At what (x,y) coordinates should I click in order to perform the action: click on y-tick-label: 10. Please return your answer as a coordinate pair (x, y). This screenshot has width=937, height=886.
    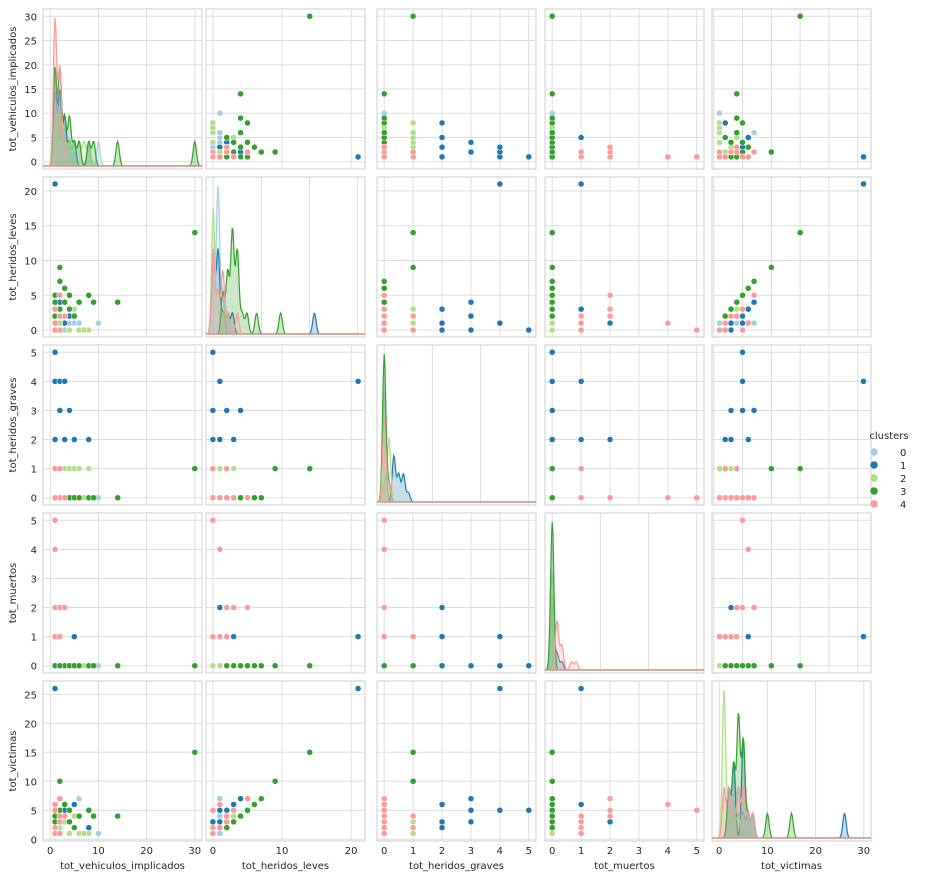
    Looking at the image, I should click on (30, 261).